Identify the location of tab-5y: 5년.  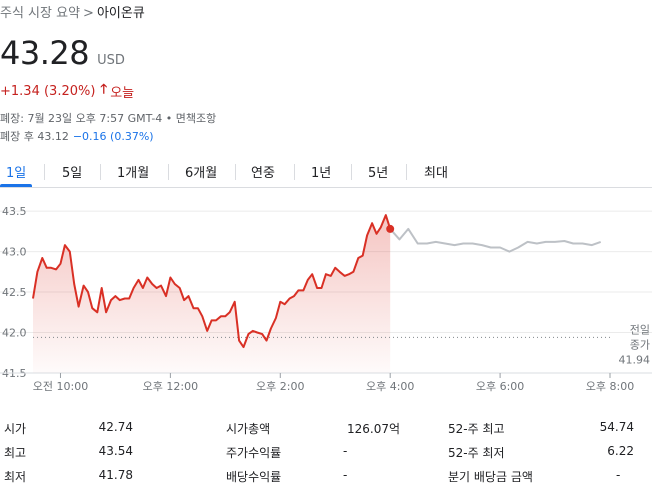
(378, 173).